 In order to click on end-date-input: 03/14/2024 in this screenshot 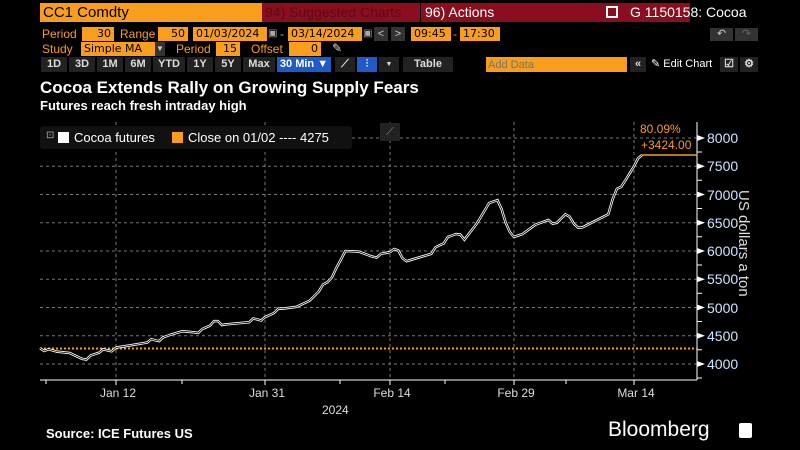, I will do `click(325, 34)`.